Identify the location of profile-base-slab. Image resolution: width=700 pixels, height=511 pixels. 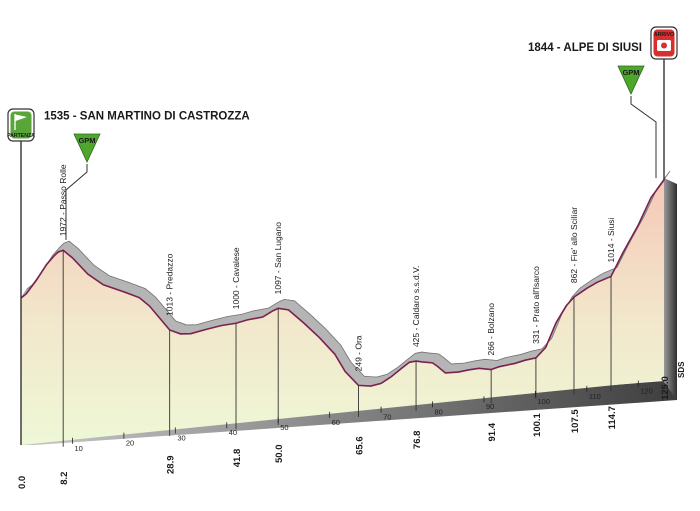
(349, 412).